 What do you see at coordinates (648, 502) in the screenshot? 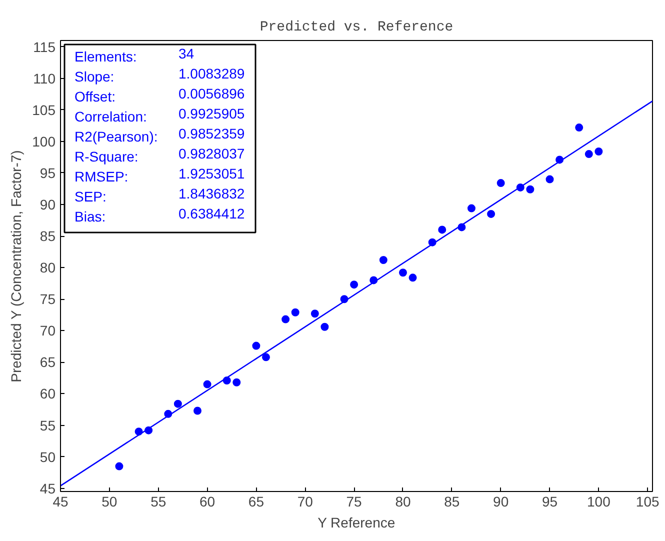
I see `x-tick-label: 105` at bounding box center [648, 502].